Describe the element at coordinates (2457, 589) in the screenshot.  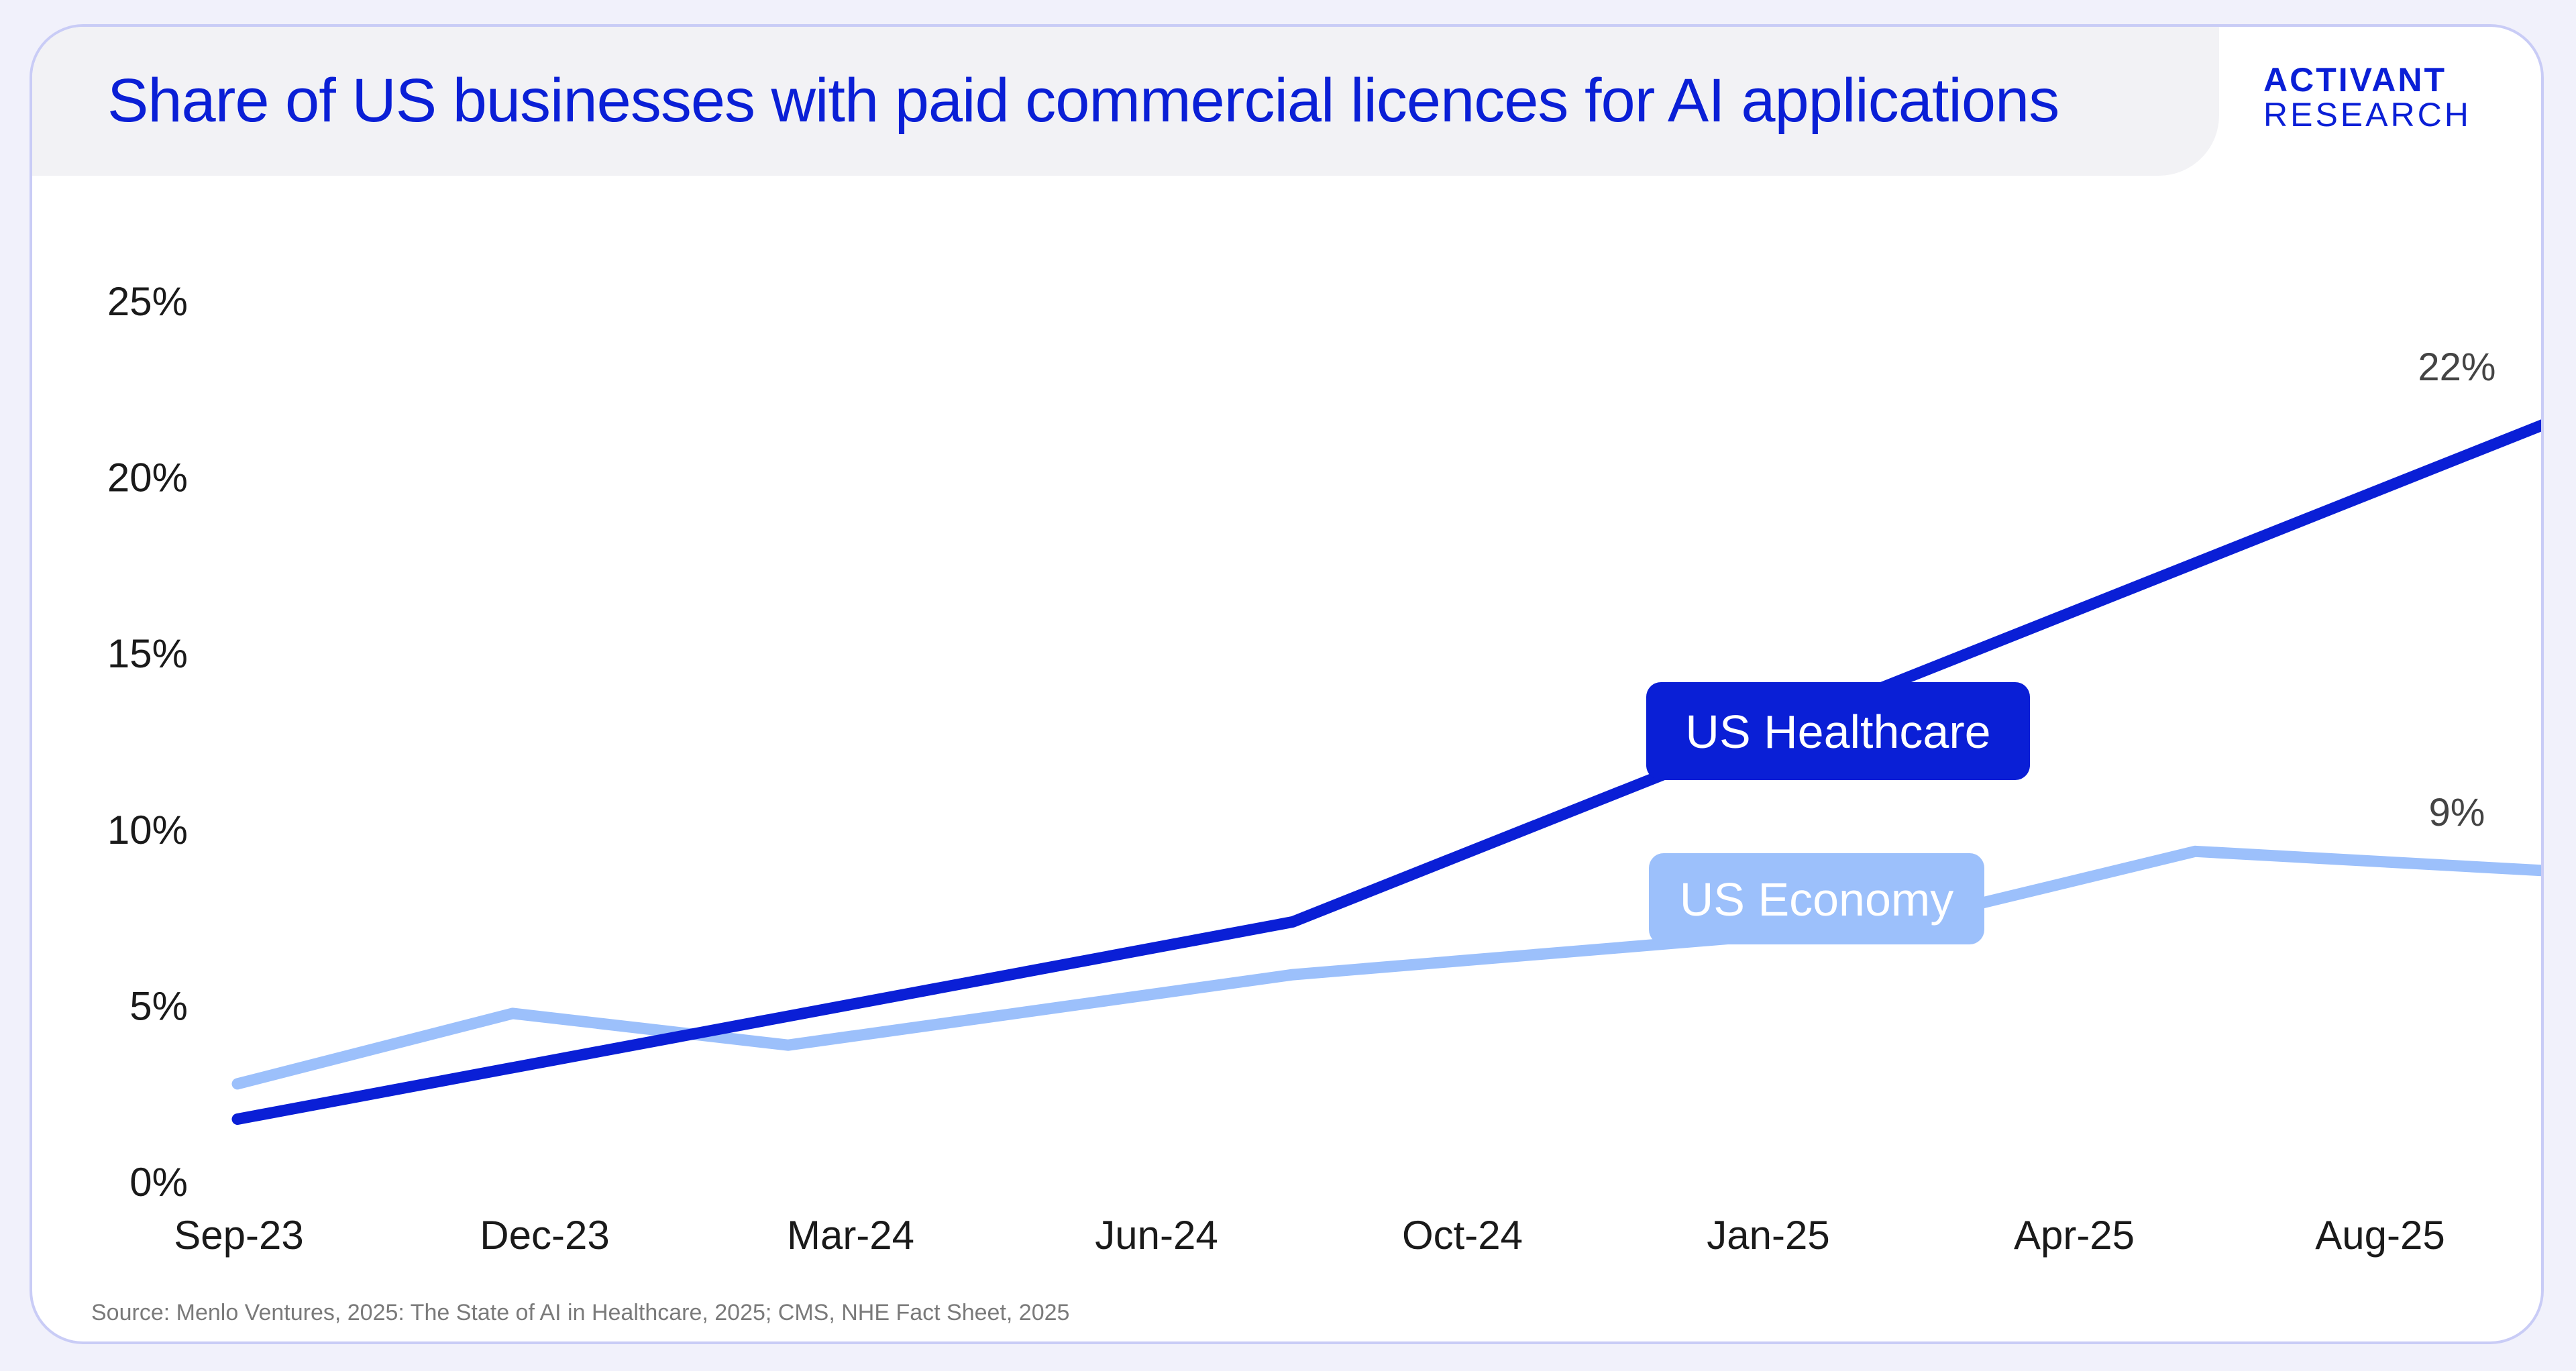
I see `end-value-labels: 22% 9%` at that location.